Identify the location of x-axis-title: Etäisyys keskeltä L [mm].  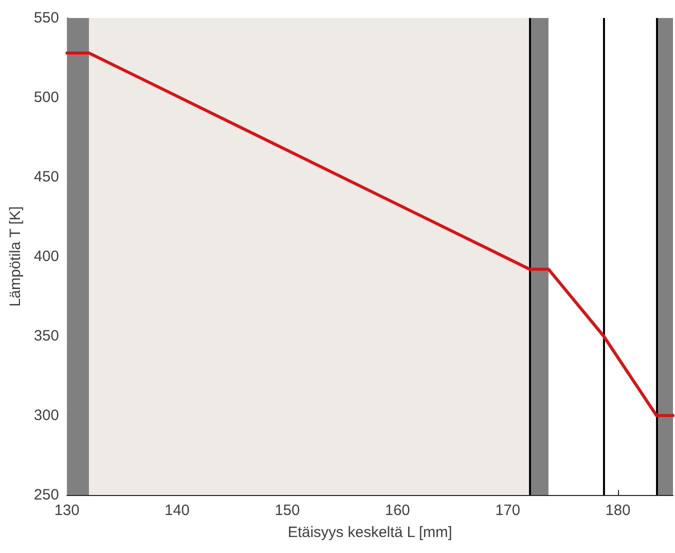
(370, 532).